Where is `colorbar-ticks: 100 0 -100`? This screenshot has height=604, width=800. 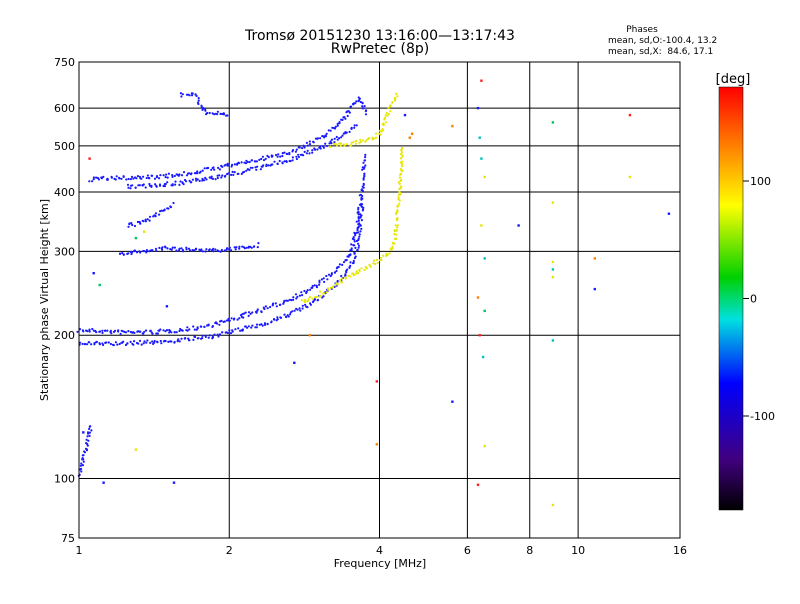 colorbar-ticks: 100 0 -100 is located at coordinates (759, 299).